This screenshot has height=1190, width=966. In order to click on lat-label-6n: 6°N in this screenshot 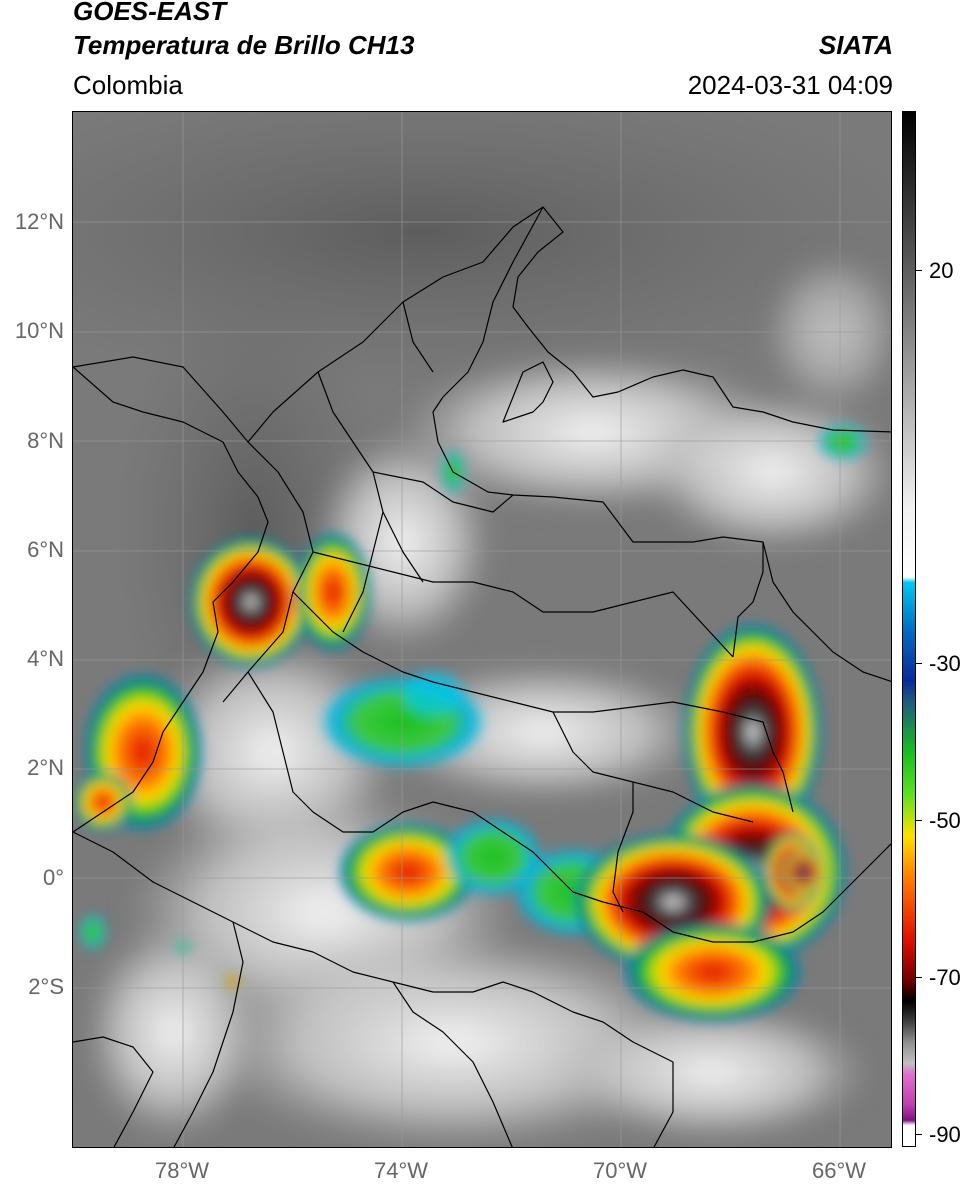, I will do `click(45, 549)`.